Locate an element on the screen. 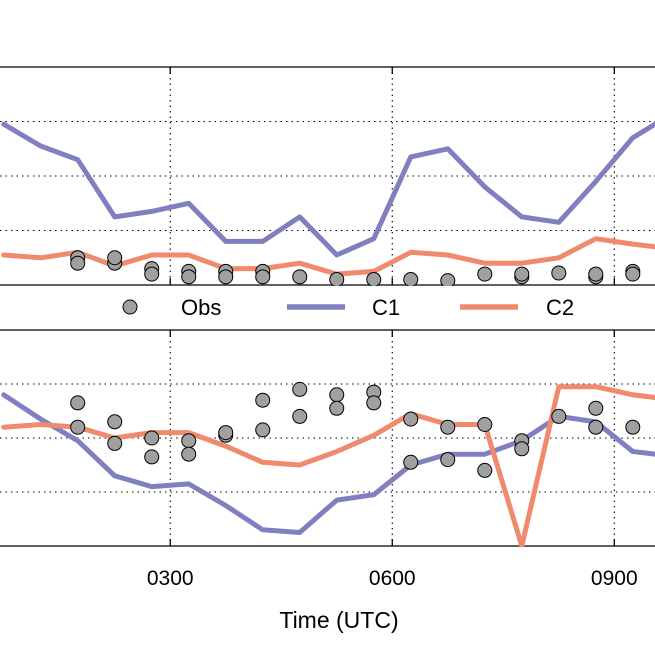 This screenshot has height=655, width=655. x-tick-label: 0300 is located at coordinates (170, 578).